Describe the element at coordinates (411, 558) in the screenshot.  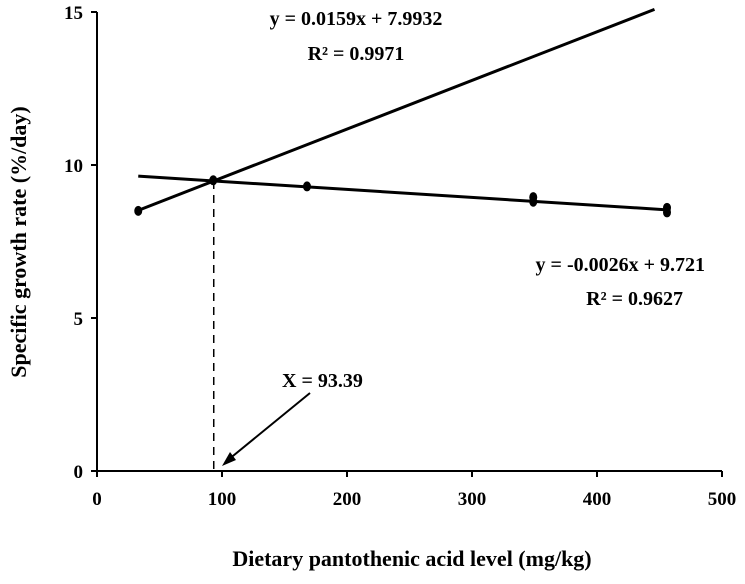
I see `x-axis-label: Dietary pantothenic acid level (mg/kg)` at that location.